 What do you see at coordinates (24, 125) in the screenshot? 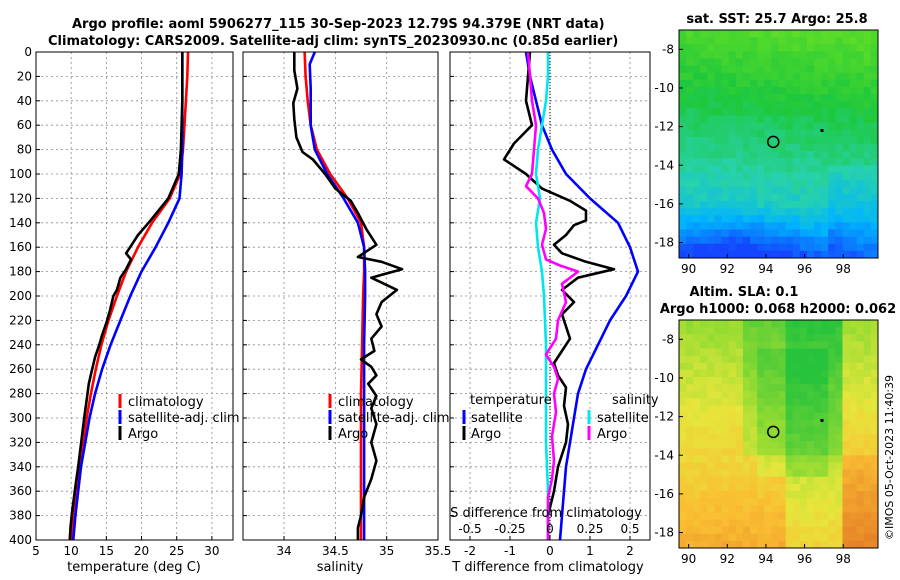
I see `depth-tick-label: 60` at bounding box center [24, 125].